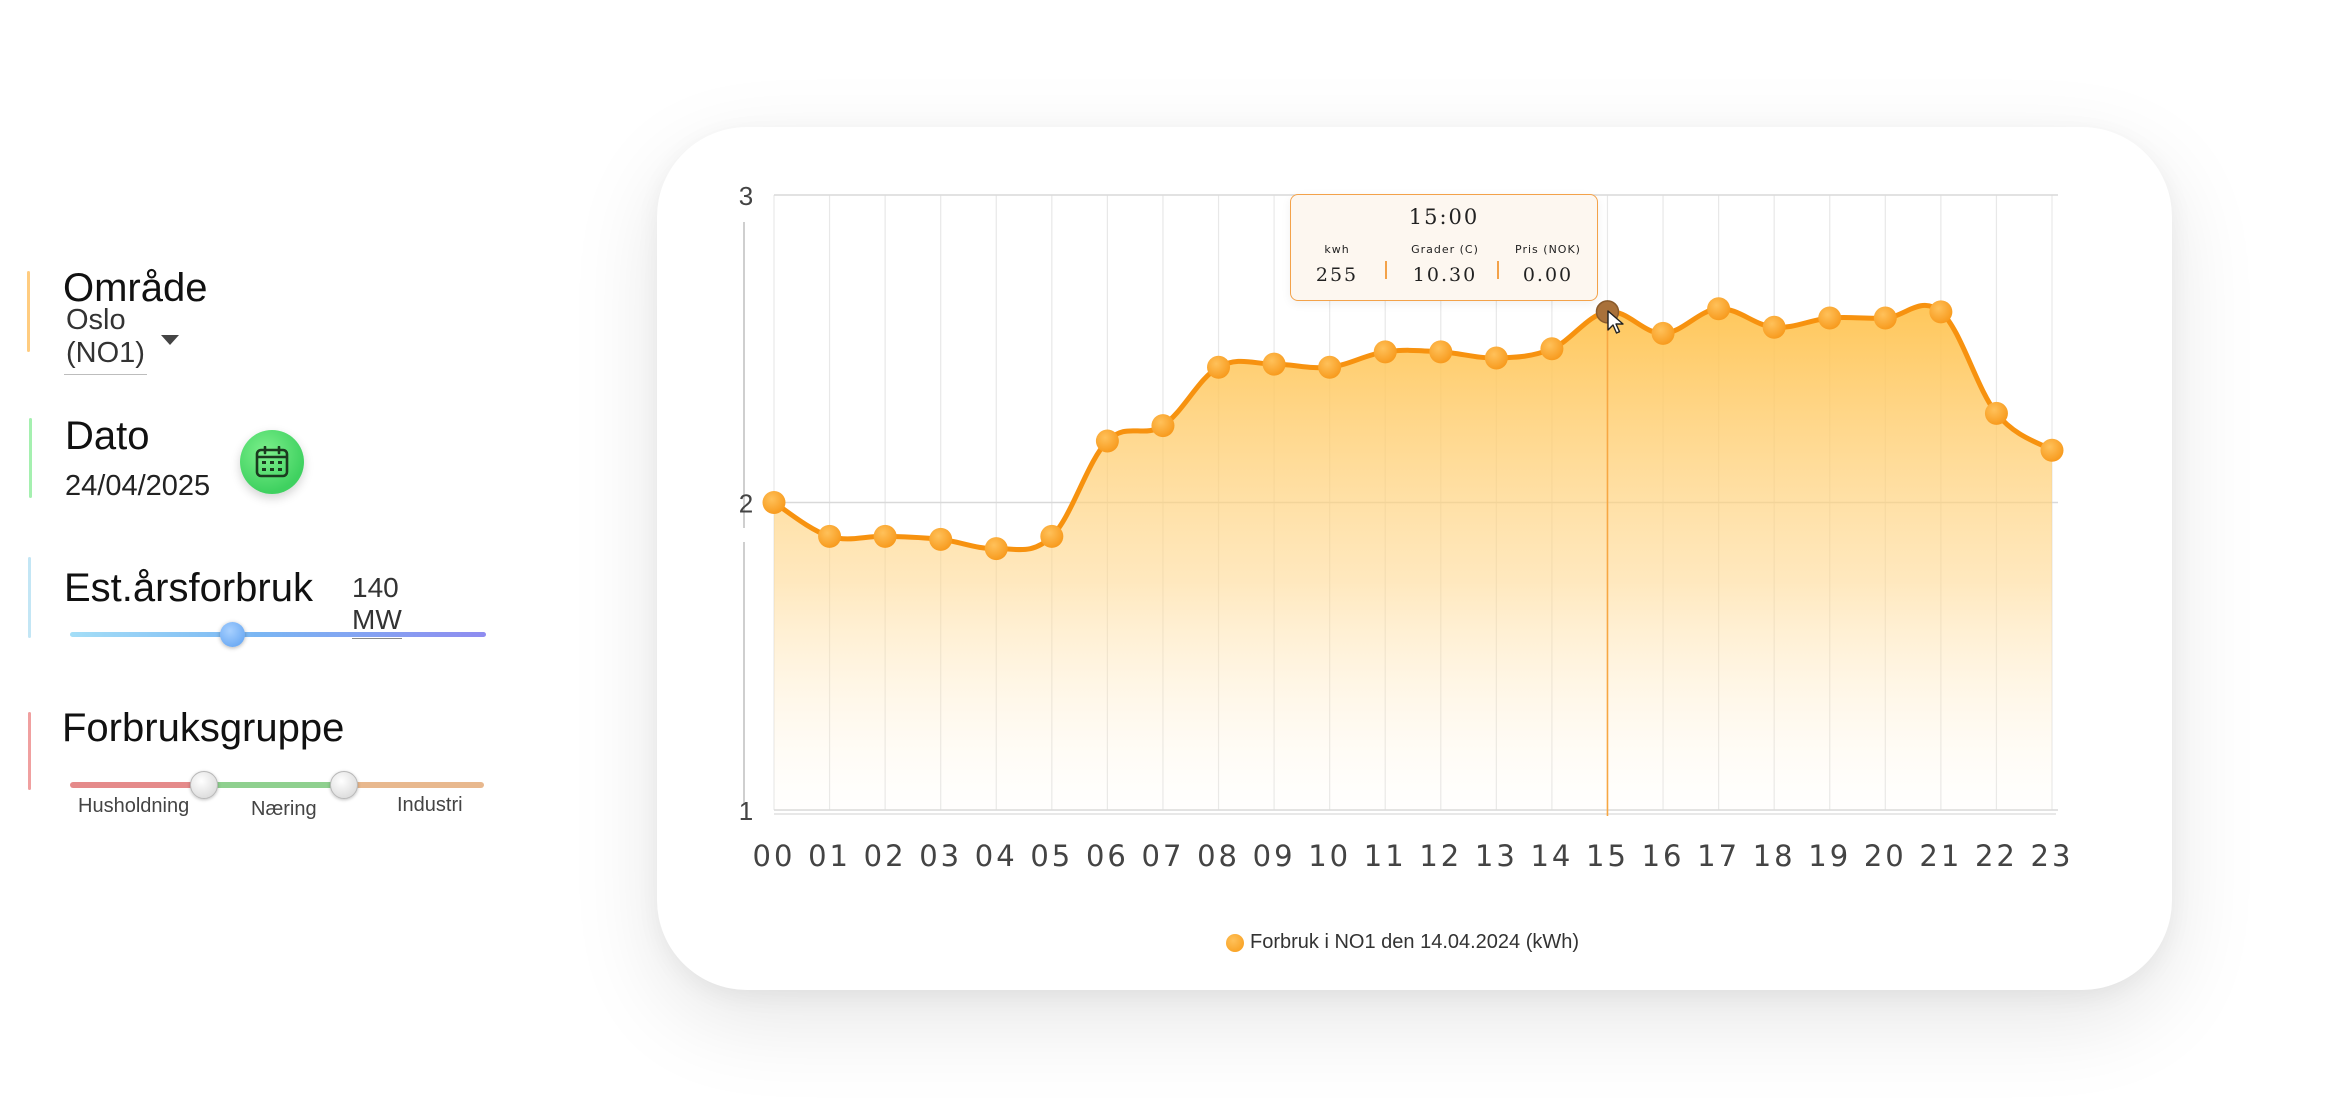  What do you see at coordinates (996, 856) in the screenshot?
I see `x-tick-label: 04` at bounding box center [996, 856].